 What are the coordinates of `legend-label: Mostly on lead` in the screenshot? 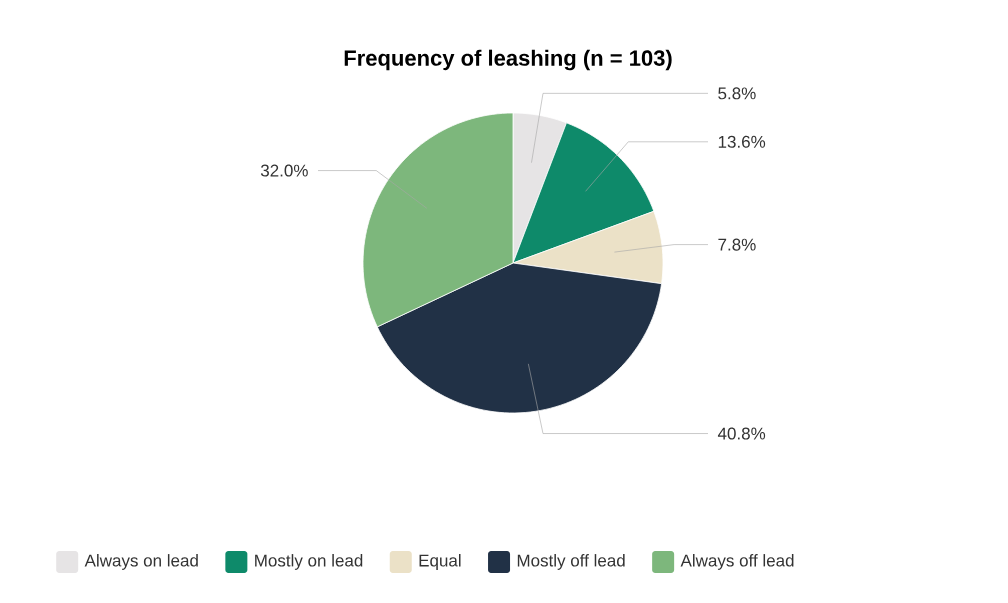 It's located at (309, 562).